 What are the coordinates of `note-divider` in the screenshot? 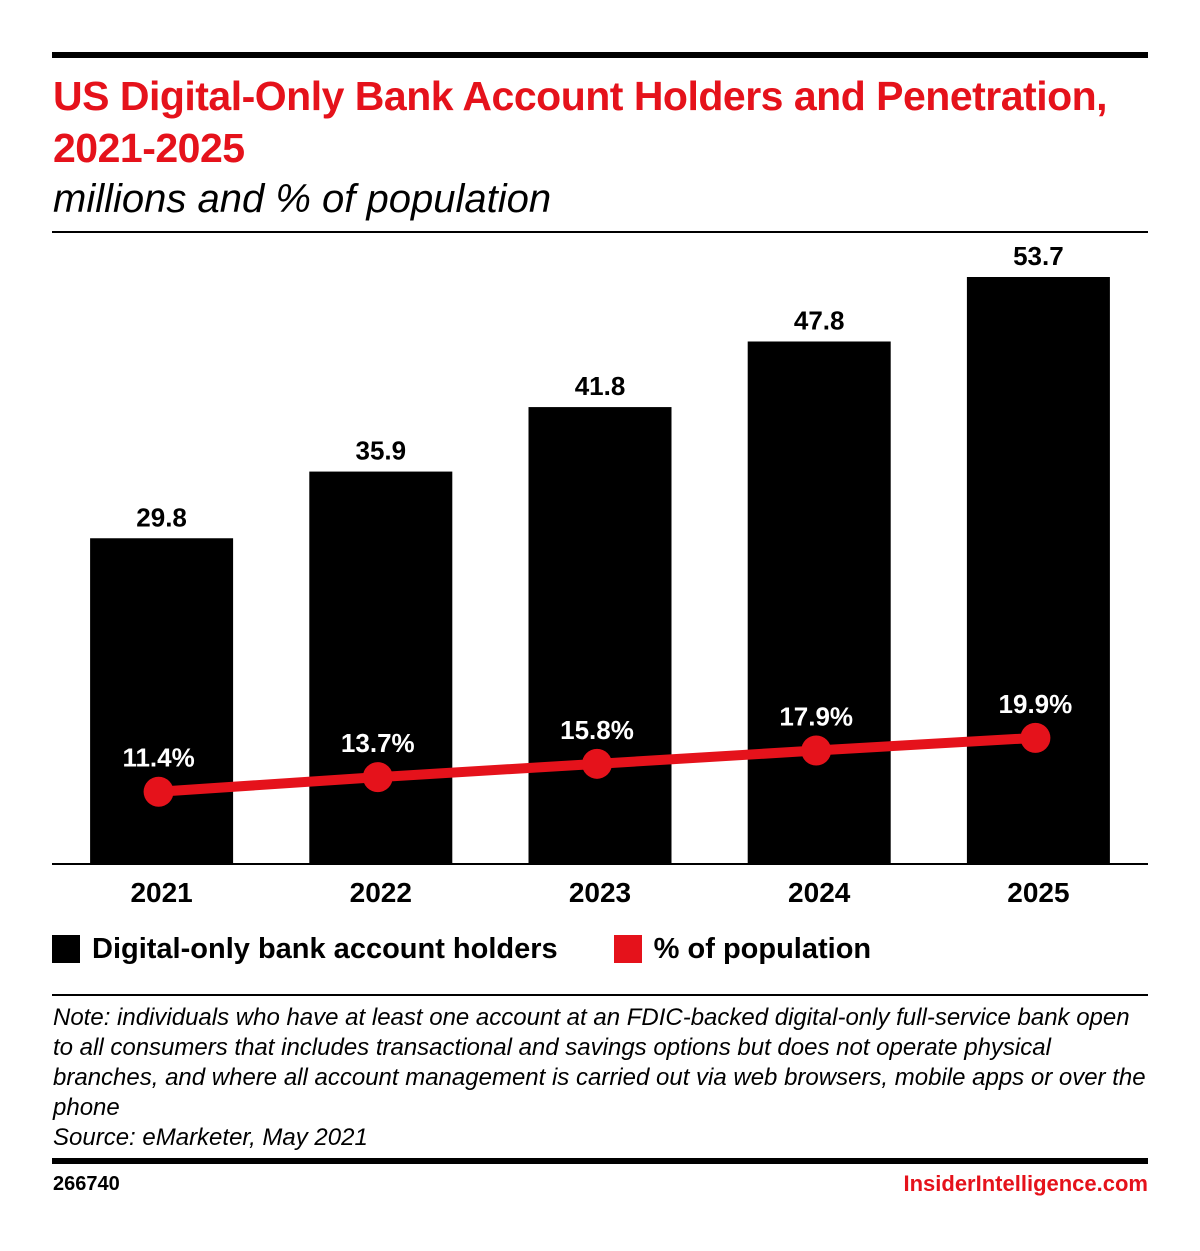 It's located at (600, 995).